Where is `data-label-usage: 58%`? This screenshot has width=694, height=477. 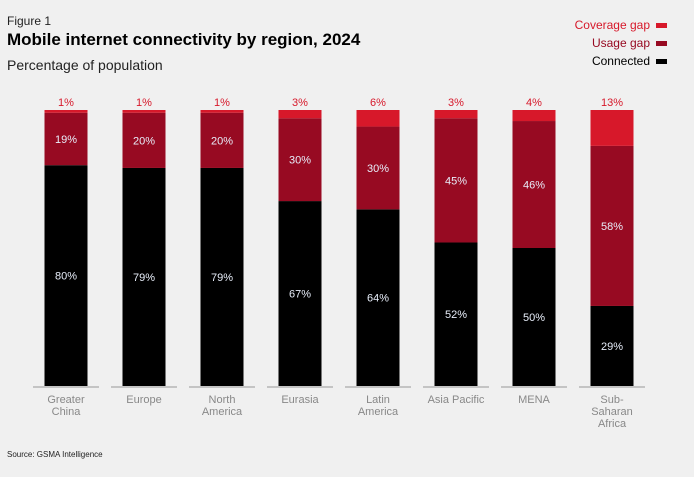 data-label-usage: 58% is located at coordinates (612, 227).